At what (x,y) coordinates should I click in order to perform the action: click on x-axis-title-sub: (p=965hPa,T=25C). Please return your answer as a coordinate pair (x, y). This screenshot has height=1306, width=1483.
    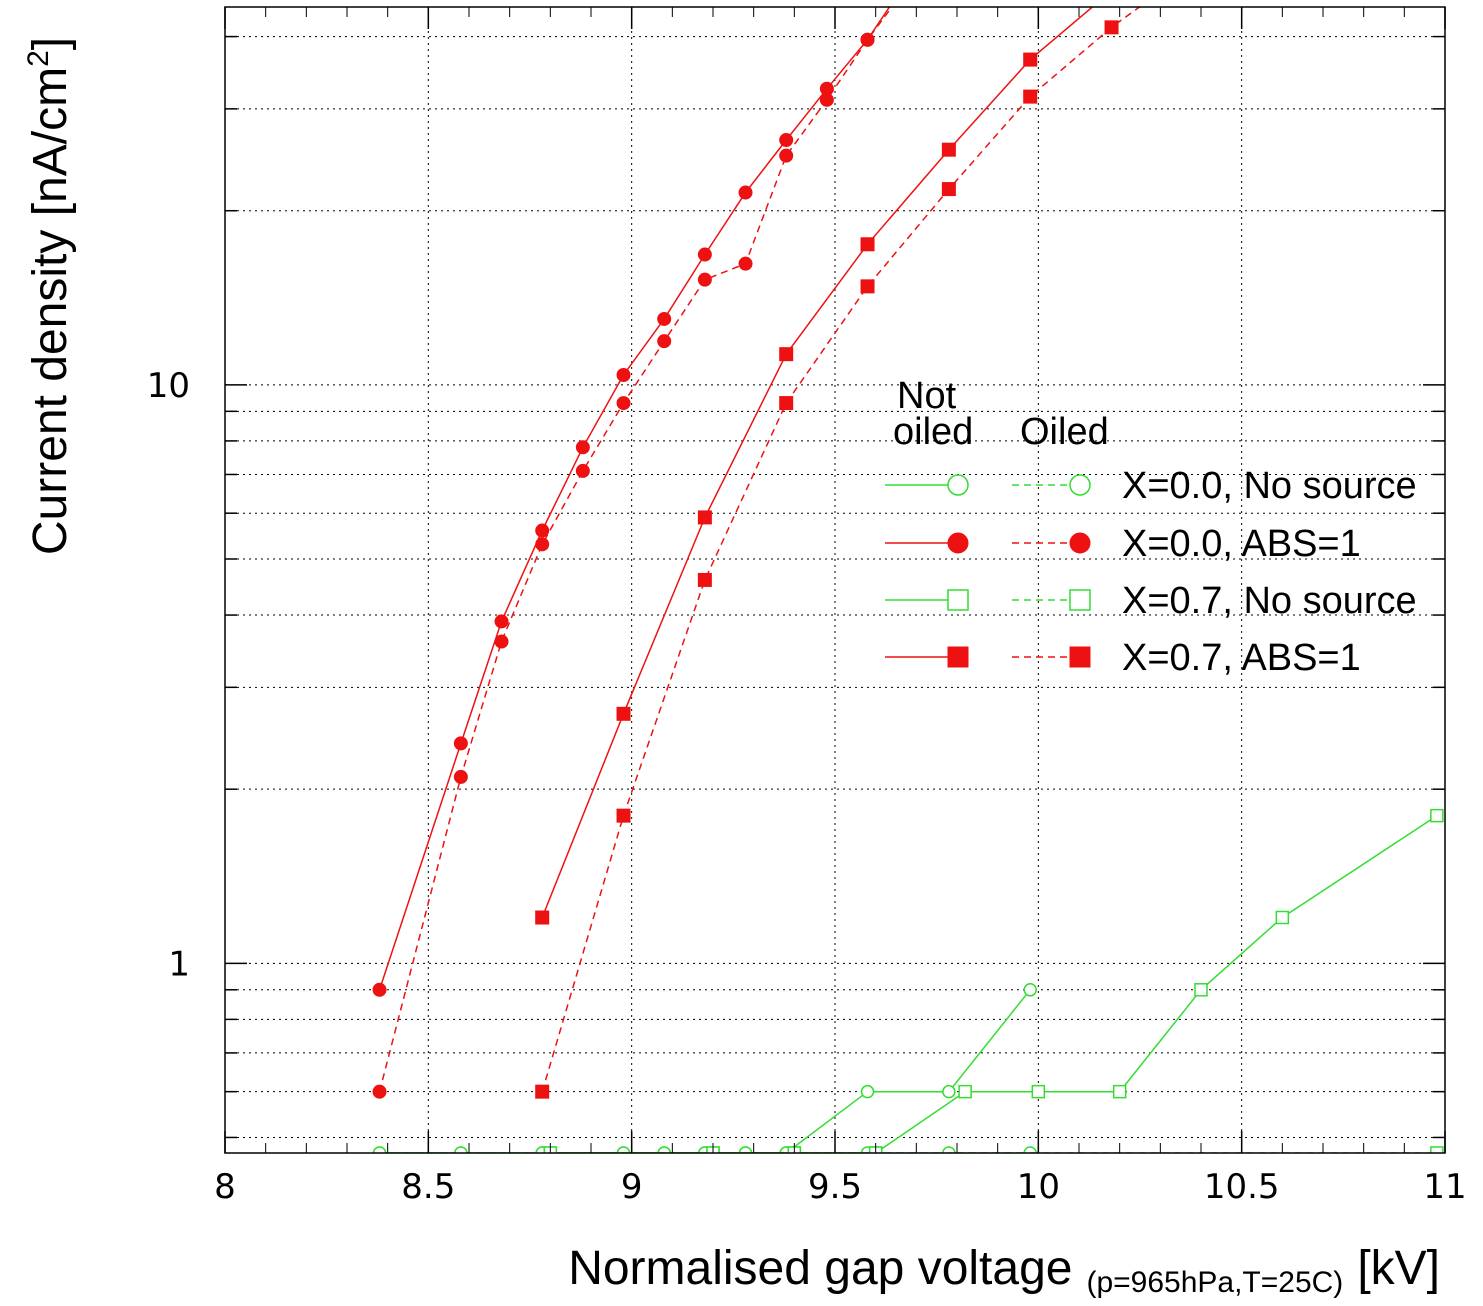
    Looking at the image, I should click on (1214, 1282).